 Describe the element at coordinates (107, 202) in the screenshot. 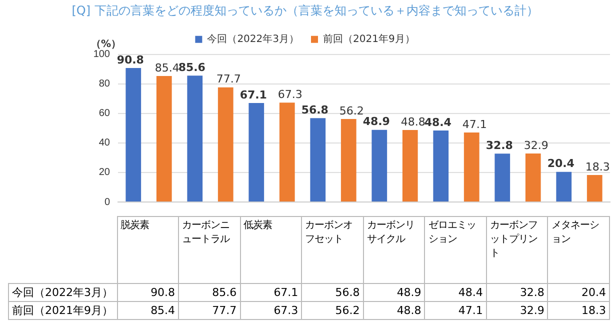

I see `y-tick-label: 0` at that location.